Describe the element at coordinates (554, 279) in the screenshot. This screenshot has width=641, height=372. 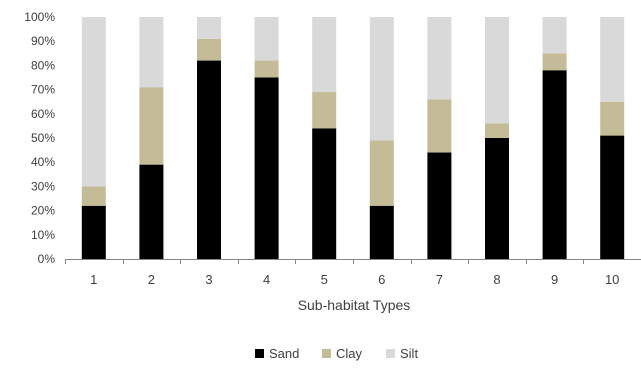
I see `x-tick-label: 9` at that location.